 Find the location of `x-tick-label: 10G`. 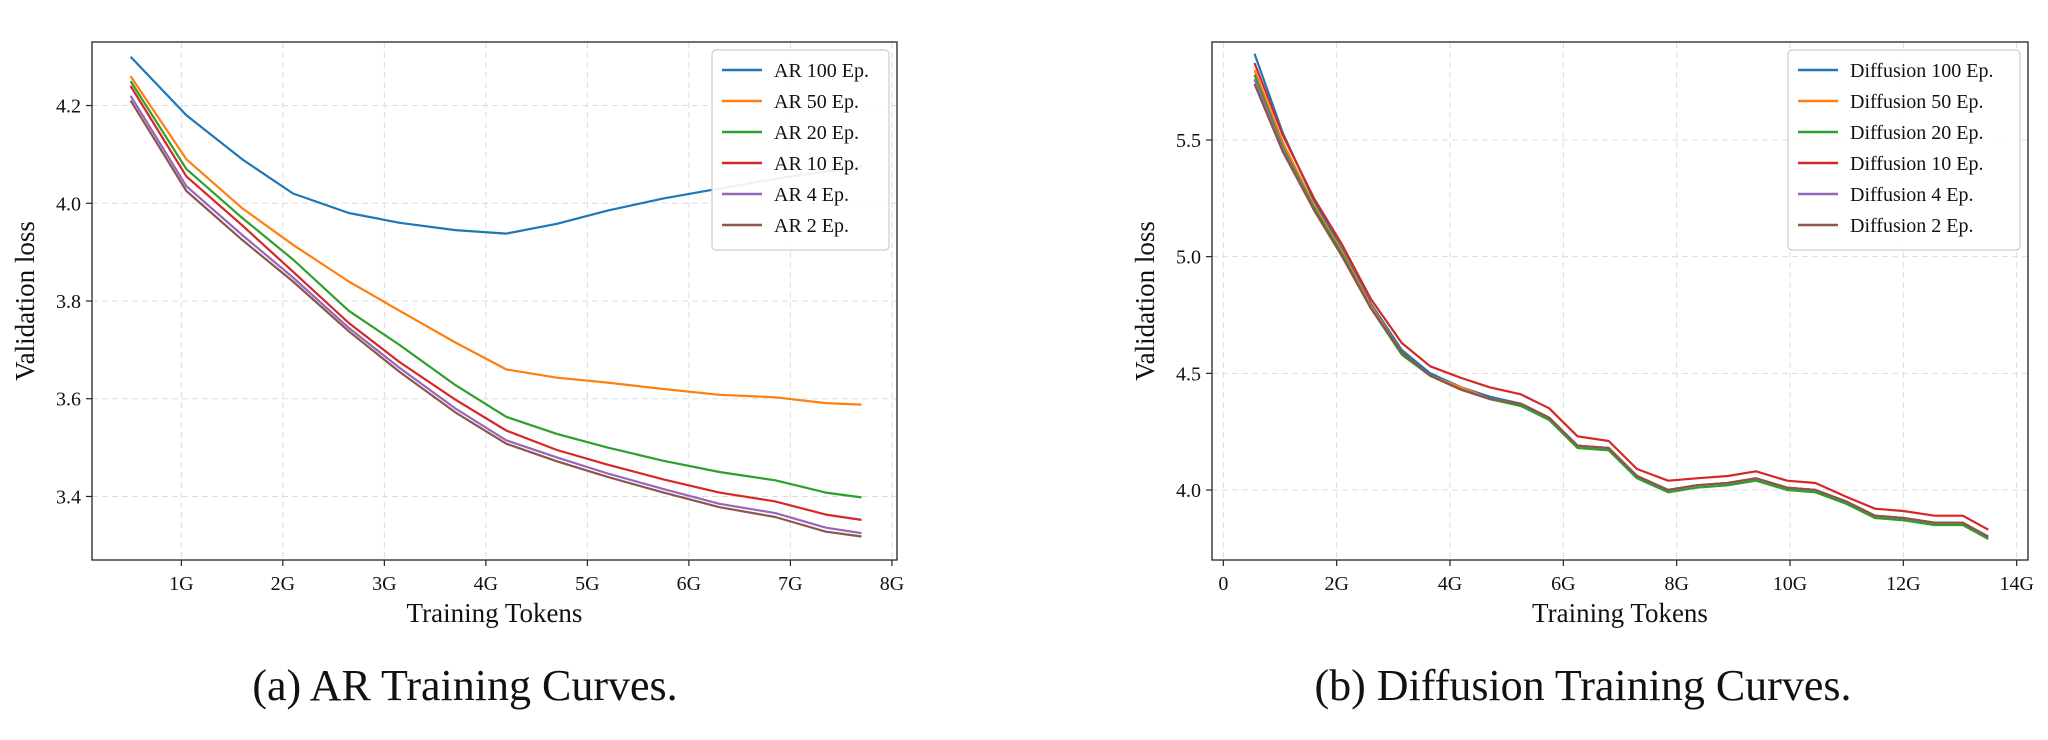

x-tick-label: 10G is located at coordinates (1790, 584).